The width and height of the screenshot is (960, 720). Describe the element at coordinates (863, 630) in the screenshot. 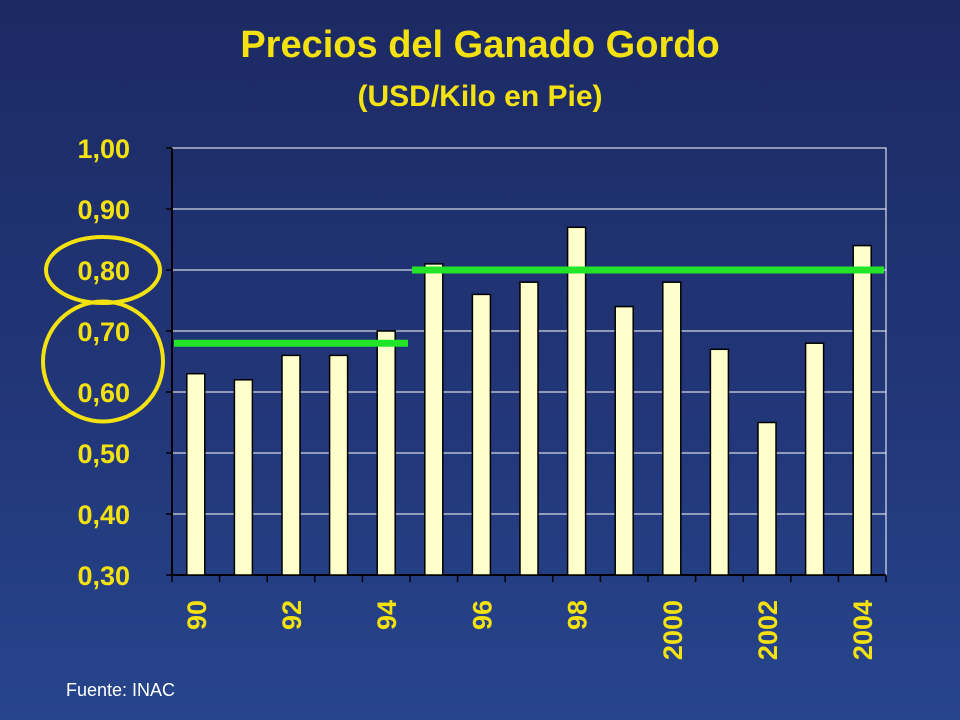

I see `x-tick-label: 2004` at that location.